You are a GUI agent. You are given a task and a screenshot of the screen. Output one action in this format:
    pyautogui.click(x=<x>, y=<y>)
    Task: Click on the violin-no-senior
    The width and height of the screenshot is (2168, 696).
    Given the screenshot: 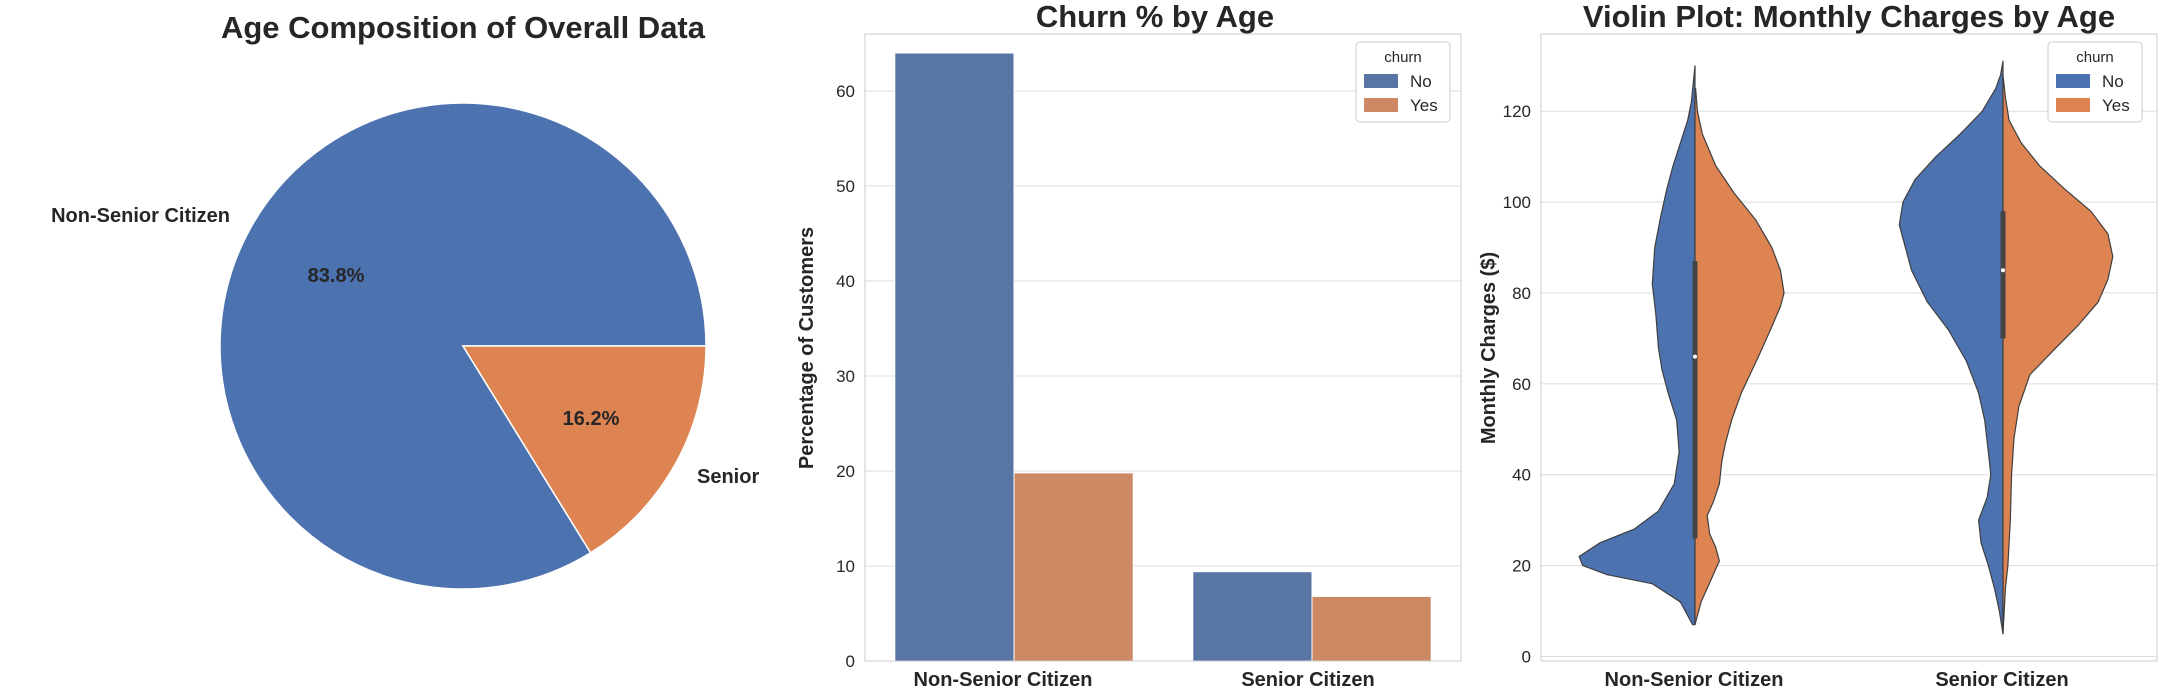 What is the action you would take?
    pyautogui.click(x=1951, y=347)
    